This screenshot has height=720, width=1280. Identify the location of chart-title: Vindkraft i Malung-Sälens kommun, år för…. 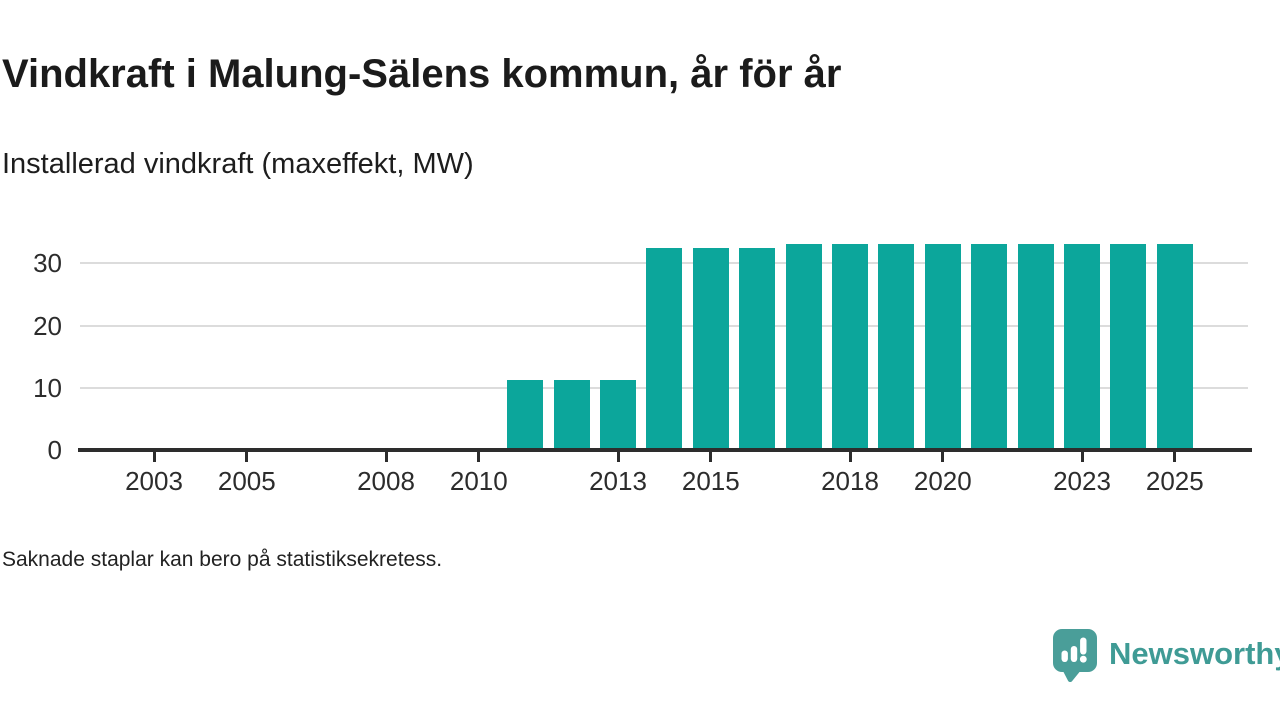
(422, 74).